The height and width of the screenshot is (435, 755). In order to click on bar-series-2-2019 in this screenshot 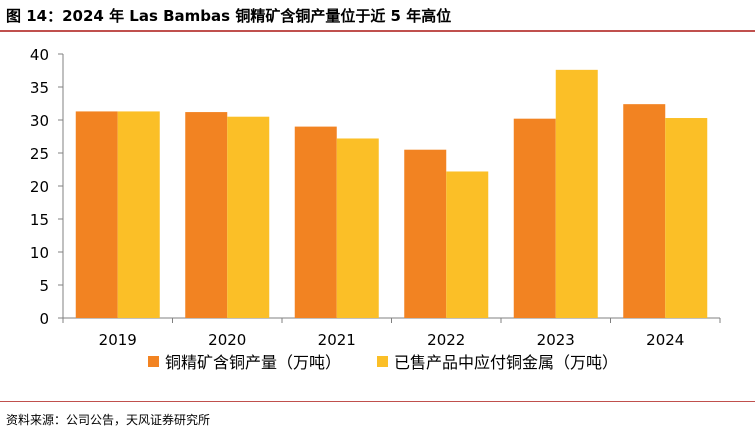, I will do `click(138, 214)`.